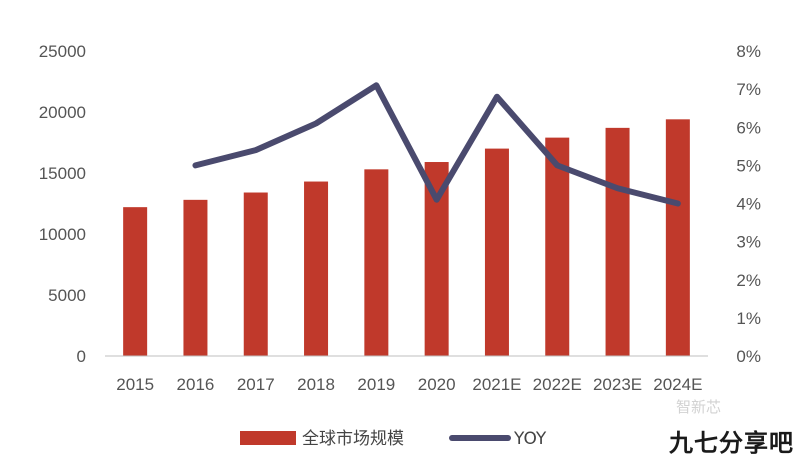  I want to click on bar-2024E, so click(677, 237).